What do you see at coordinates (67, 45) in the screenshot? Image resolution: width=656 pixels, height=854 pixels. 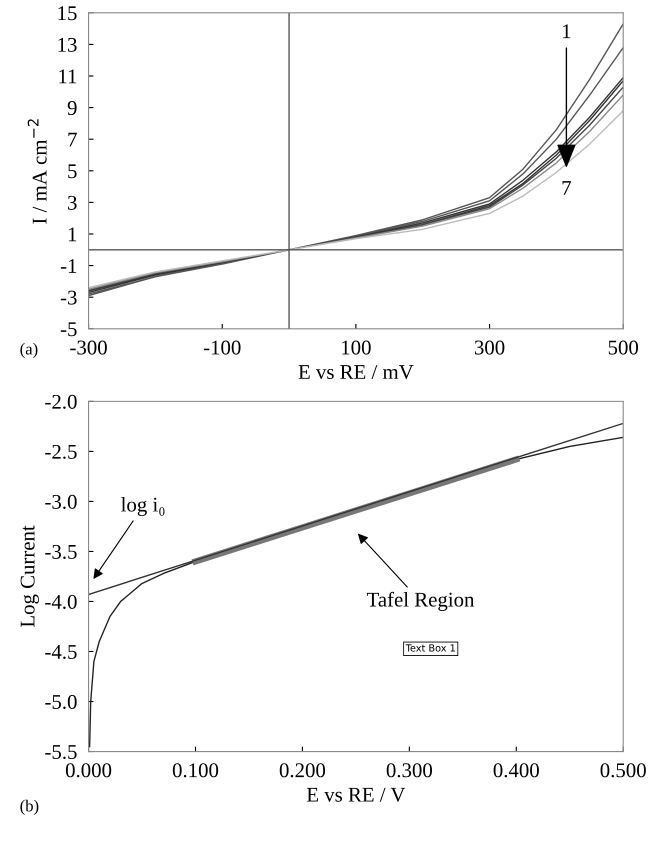 I see `y-tick-label: 13` at bounding box center [67, 45].